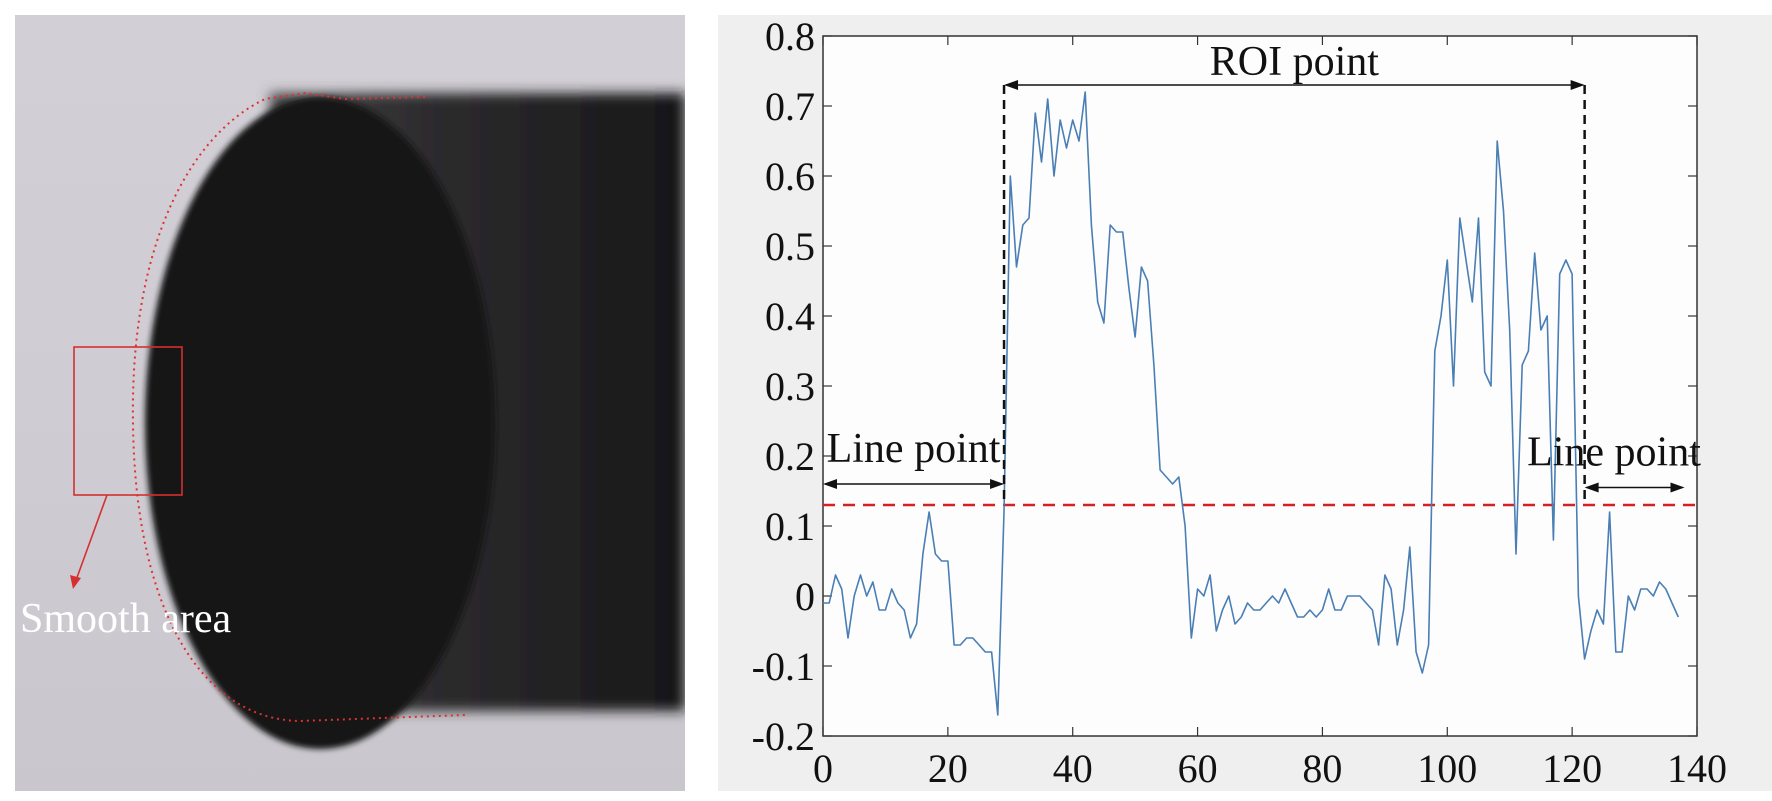  Describe the element at coordinates (1677, 487) in the screenshot. I see `line-point-right-arrow-head-right` at that location.